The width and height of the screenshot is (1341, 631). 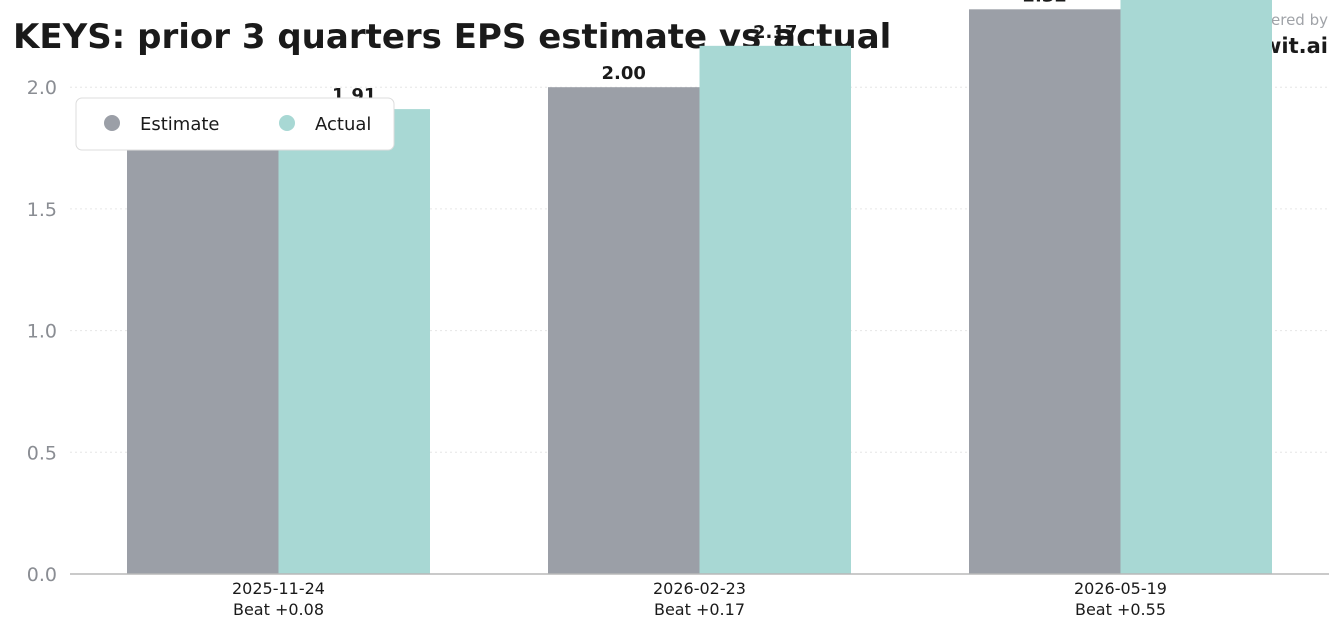 I want to click on y-tick-label: 0.0, so click(x=42, y=575).